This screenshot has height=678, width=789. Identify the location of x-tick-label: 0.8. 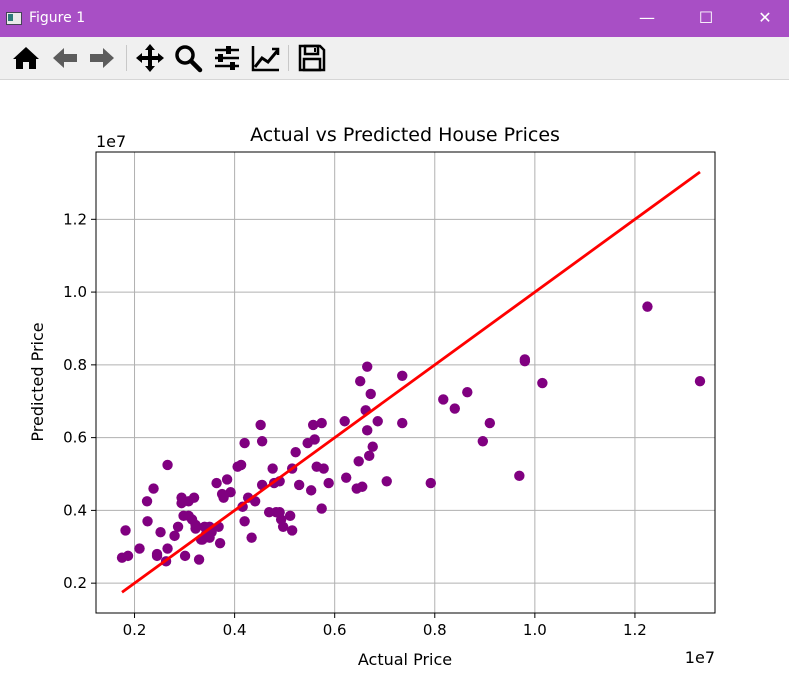
(435, 630).